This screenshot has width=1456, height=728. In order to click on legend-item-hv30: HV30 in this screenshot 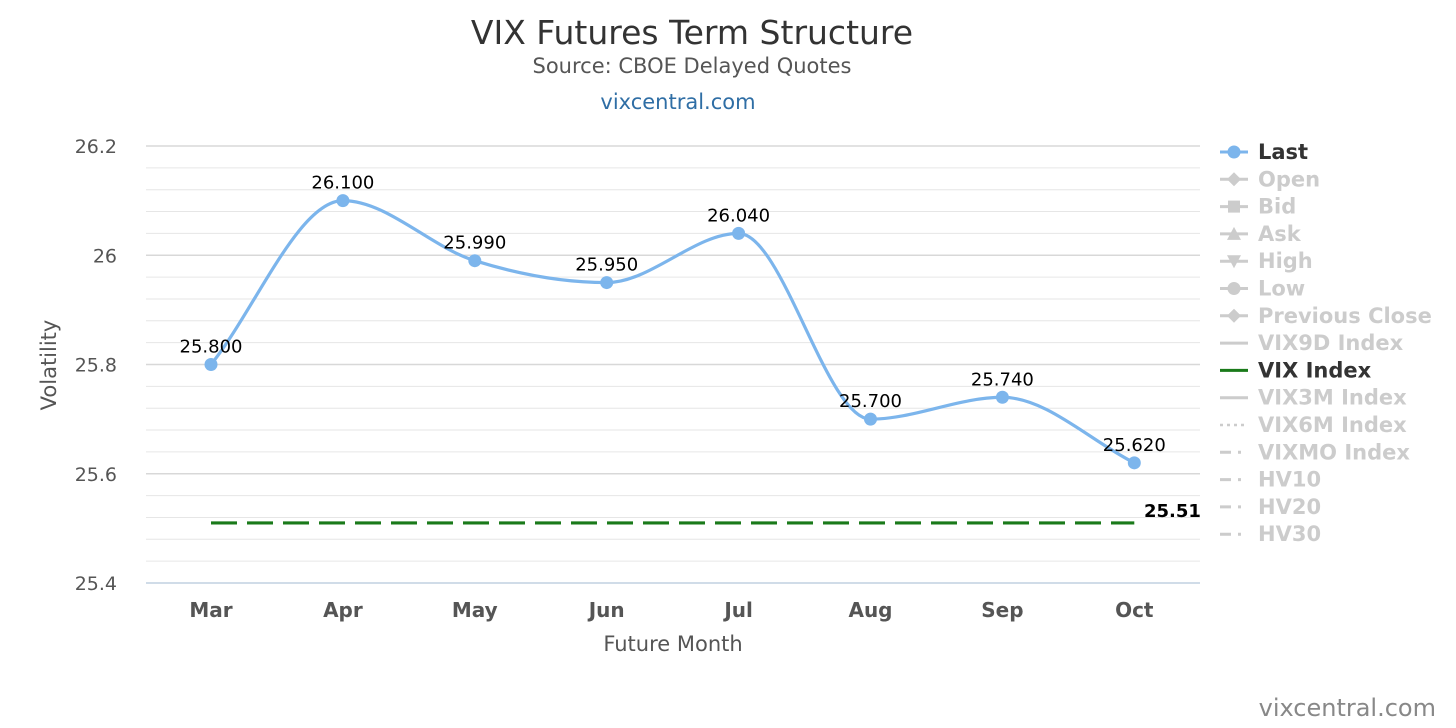, I will do `click(1270, 534)`.